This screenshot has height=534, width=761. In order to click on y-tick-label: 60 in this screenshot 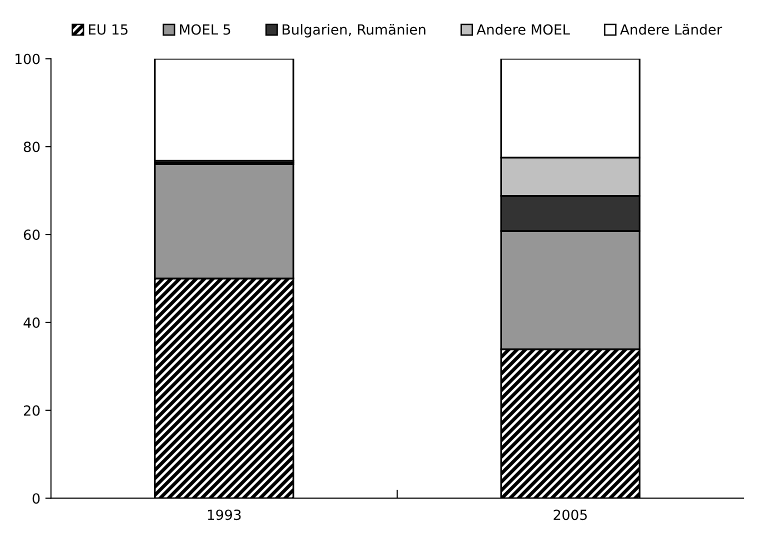, I will do `click(32, 235)`.